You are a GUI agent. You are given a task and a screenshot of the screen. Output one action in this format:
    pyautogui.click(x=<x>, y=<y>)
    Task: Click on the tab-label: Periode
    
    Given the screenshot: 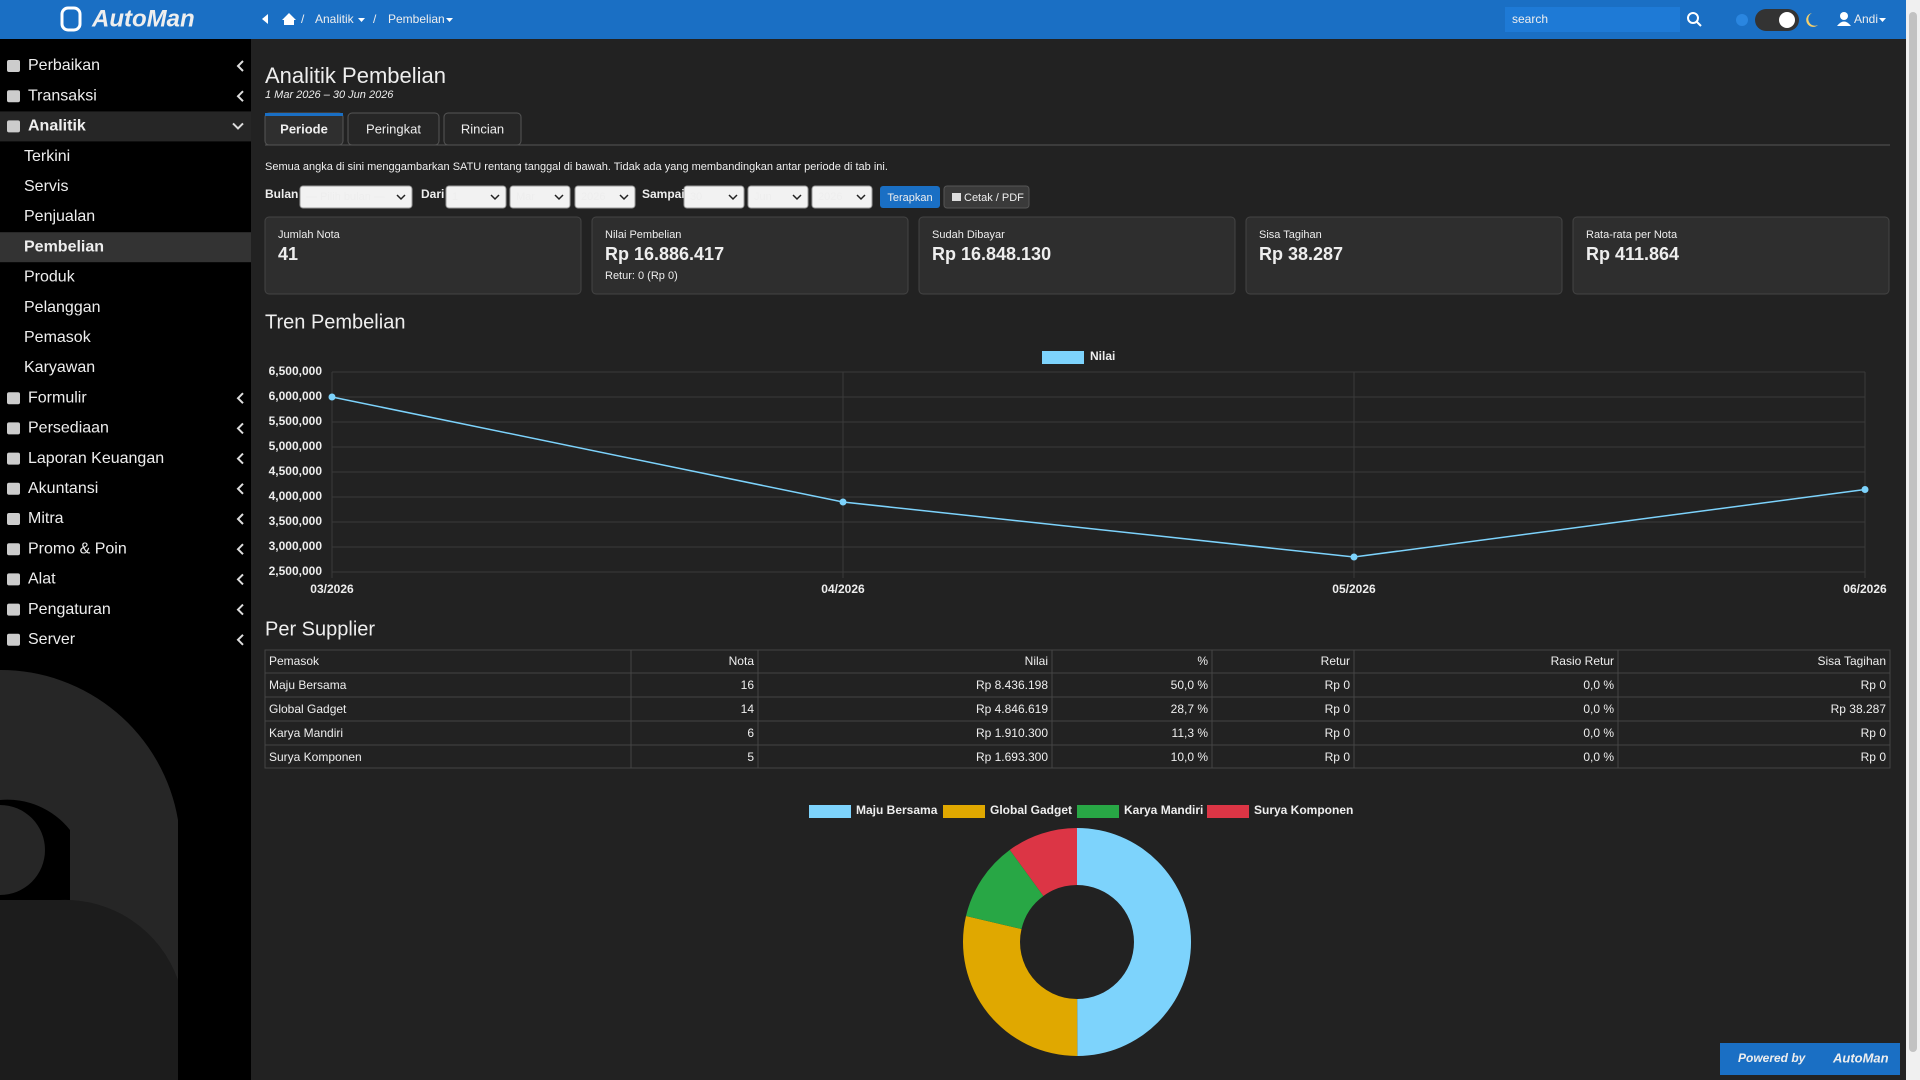 What is the action you would take?
    pyautogui.click(x=304, y=128)
    